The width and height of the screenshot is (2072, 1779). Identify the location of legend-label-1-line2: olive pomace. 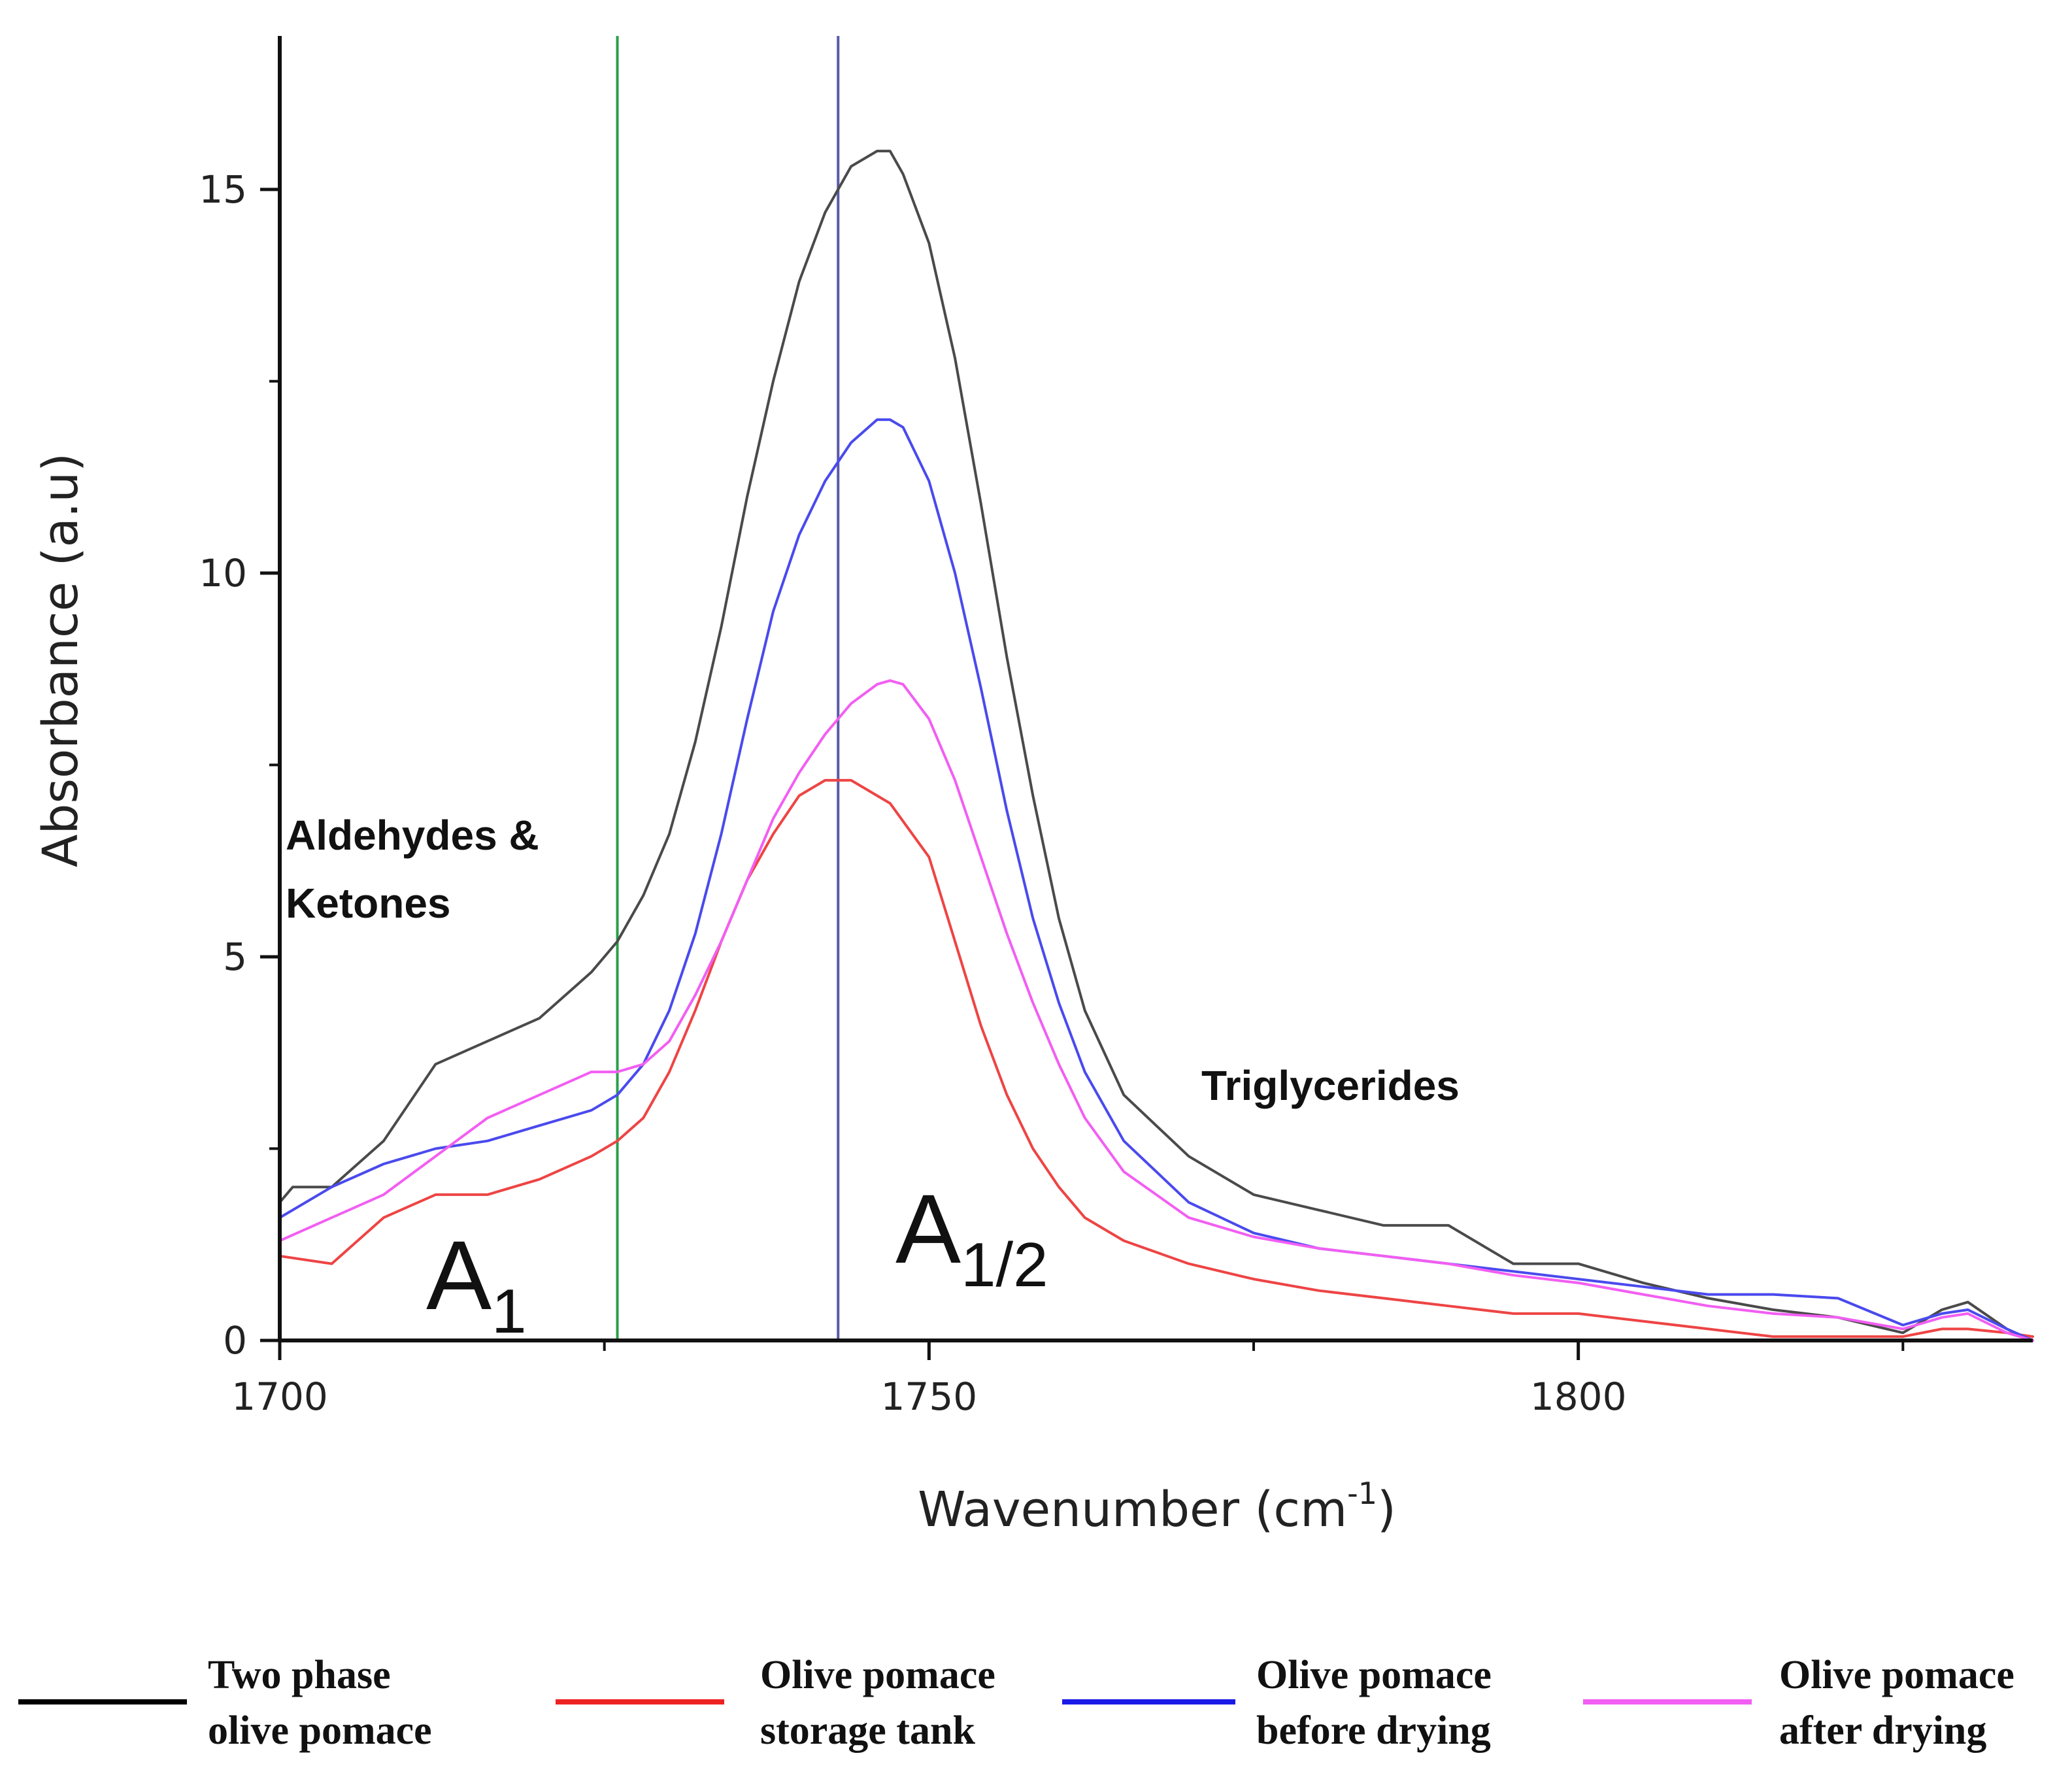
(320, 1731).